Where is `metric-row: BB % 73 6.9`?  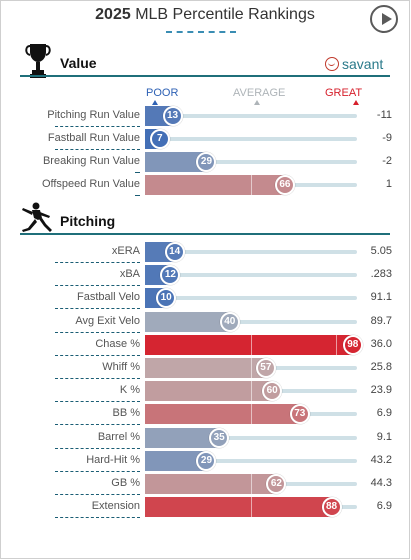 metric-row: BB % 73 6.9 is located at coordinates (205, 414).